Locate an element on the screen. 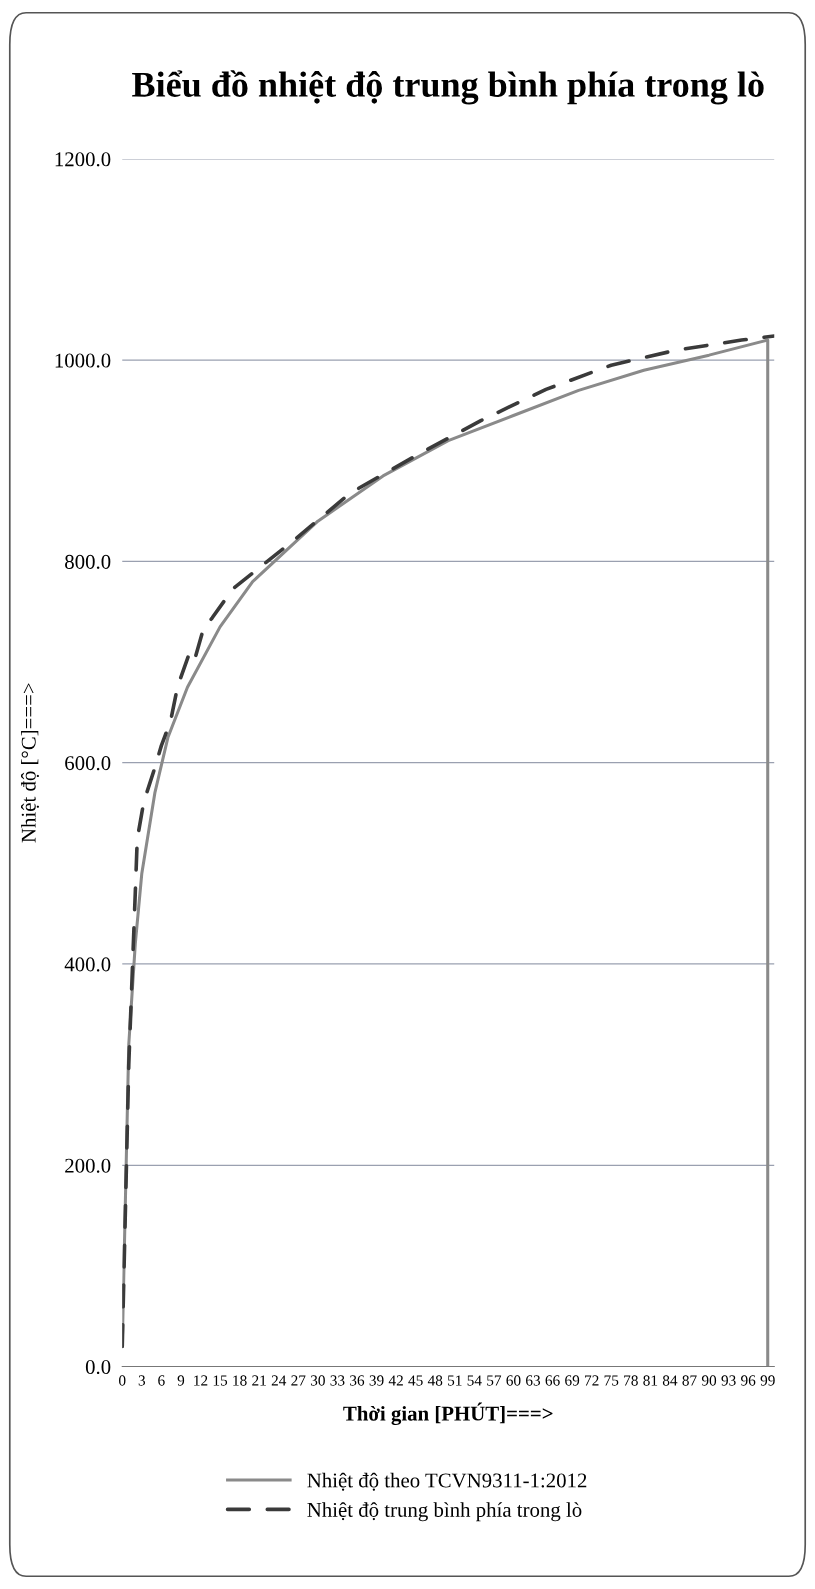  x-tick-label: 54 is located at coordinates (474, 1380).